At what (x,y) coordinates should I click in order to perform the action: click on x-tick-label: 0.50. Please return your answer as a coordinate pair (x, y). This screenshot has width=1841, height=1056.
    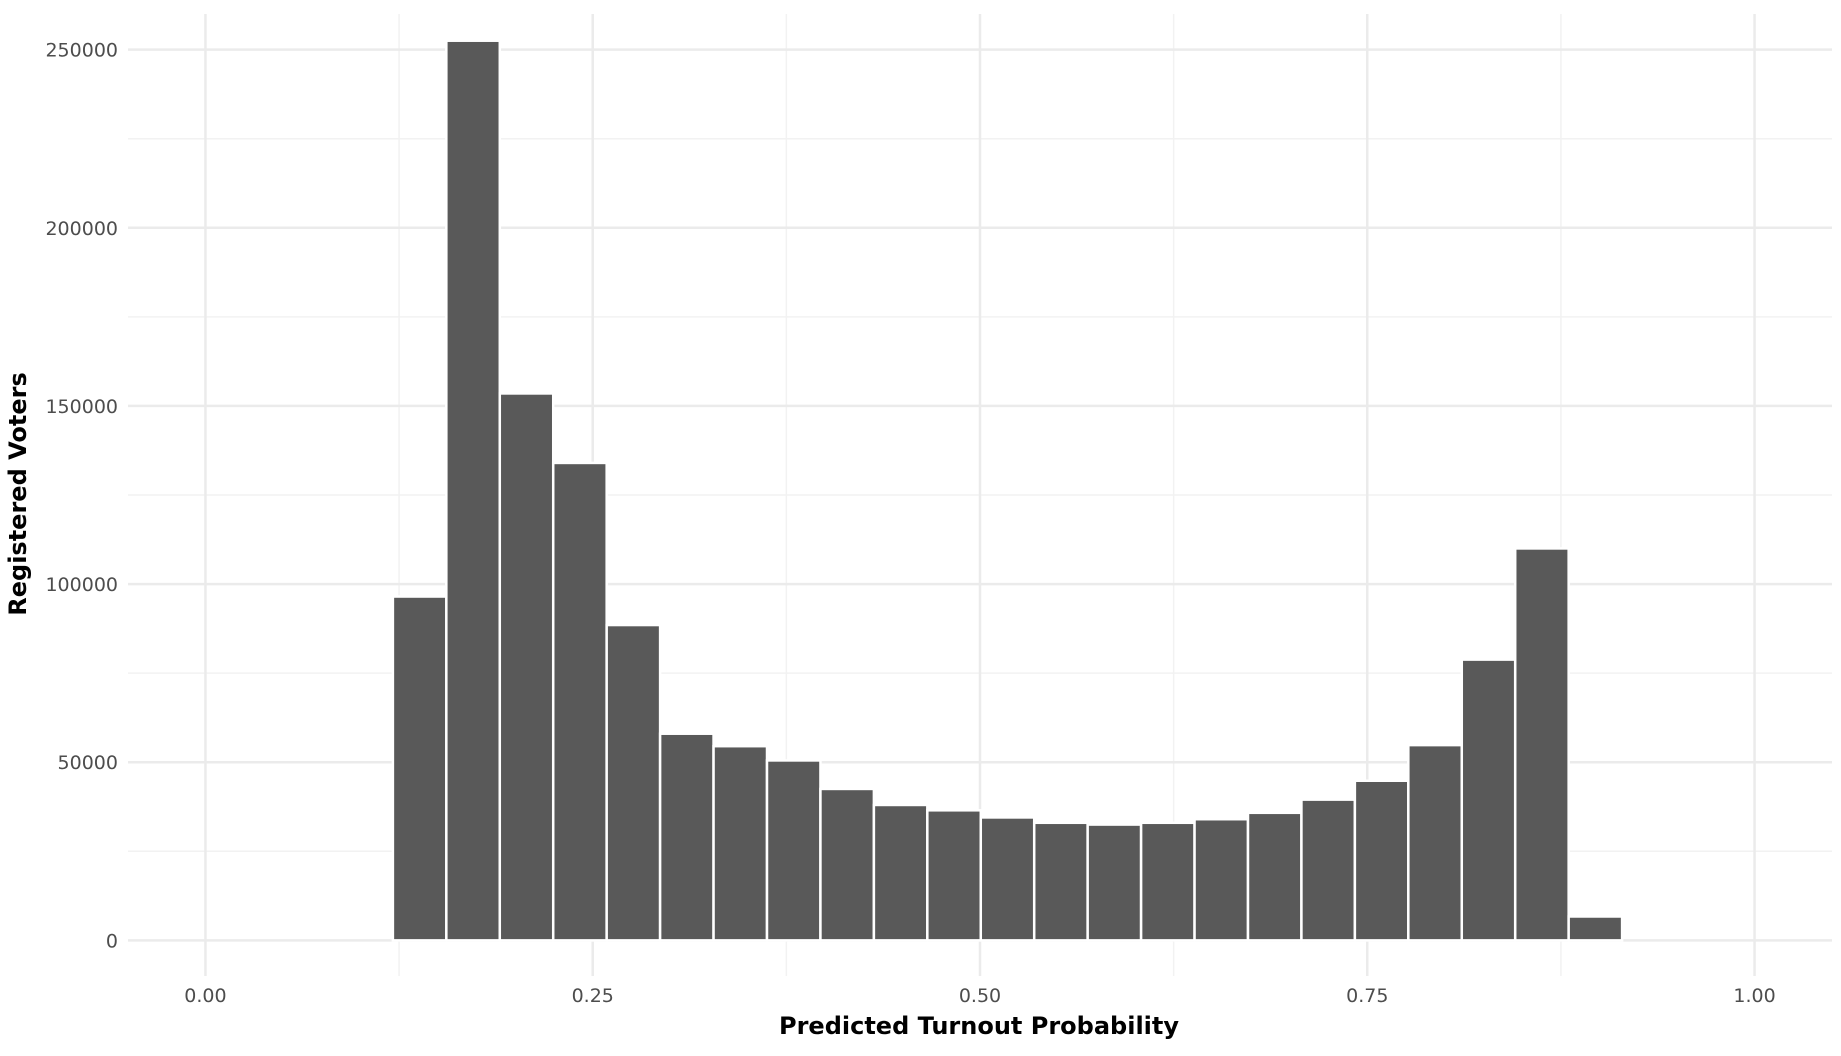
    Looking at the image, I should click on (980, 996).